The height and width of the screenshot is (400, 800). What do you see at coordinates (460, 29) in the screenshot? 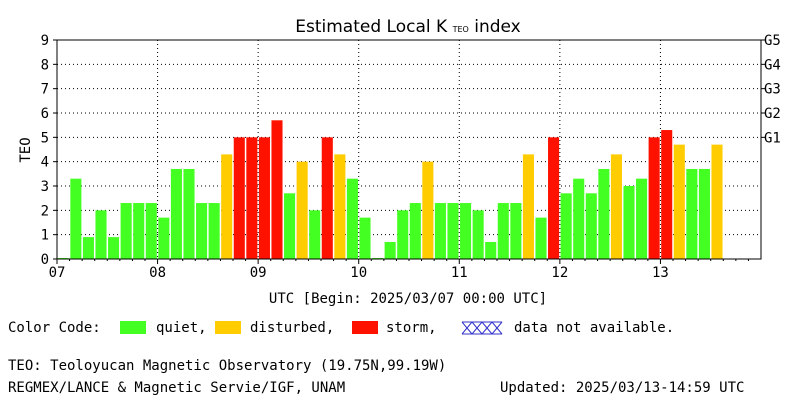
I see `chart-title-subscript: TEO` at bounding box center [460, 29].